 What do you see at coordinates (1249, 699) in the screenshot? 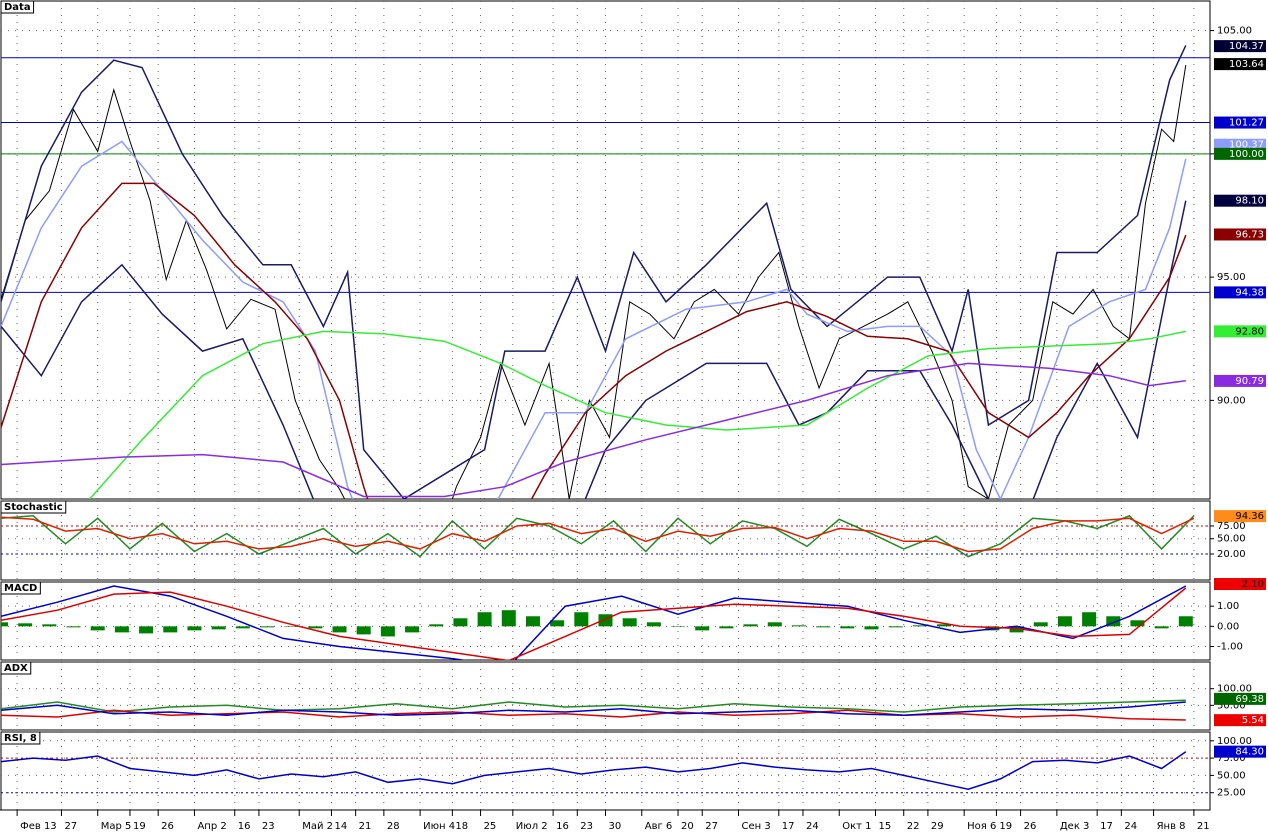
I see `price-label: 69.38` at bounding box center [1249, 699].